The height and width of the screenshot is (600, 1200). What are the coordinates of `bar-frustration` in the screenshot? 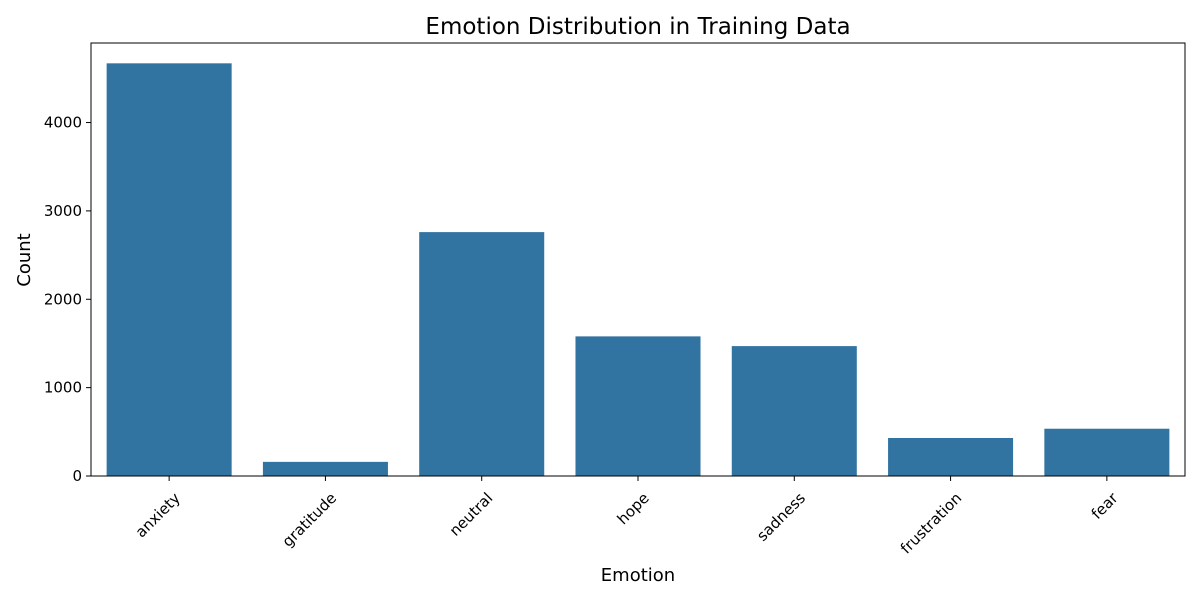 It's located at (951, 457).